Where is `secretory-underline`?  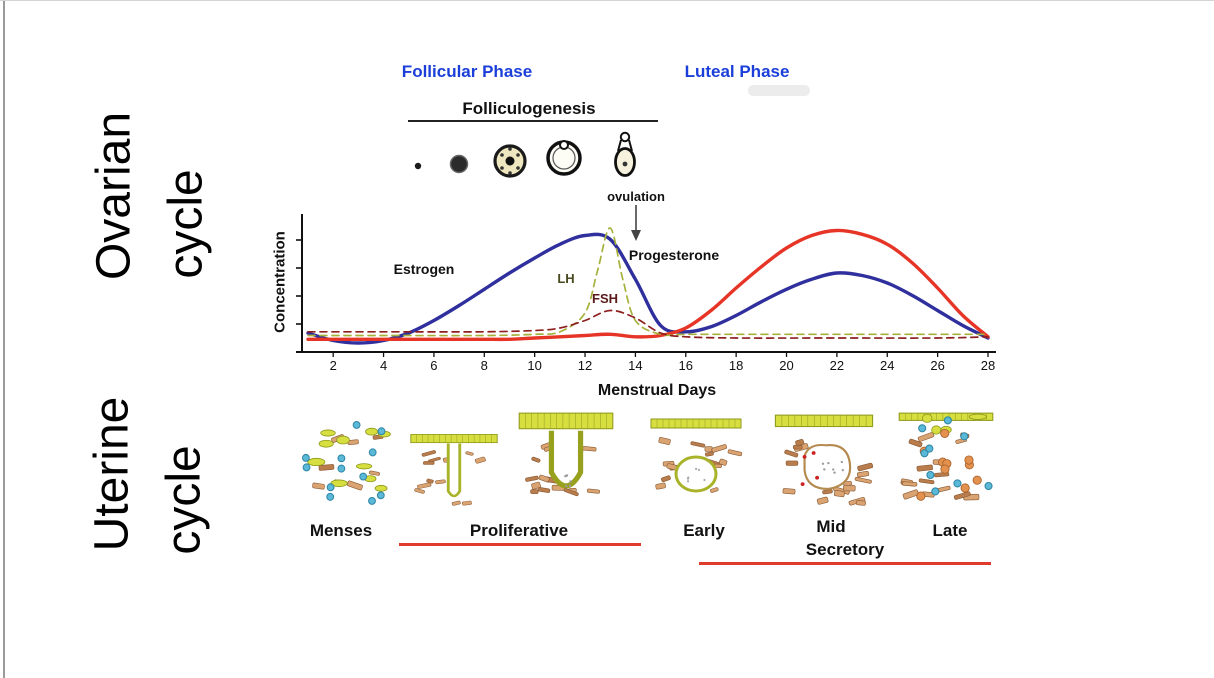 secretory-underline is located at coordinates (845, 563).